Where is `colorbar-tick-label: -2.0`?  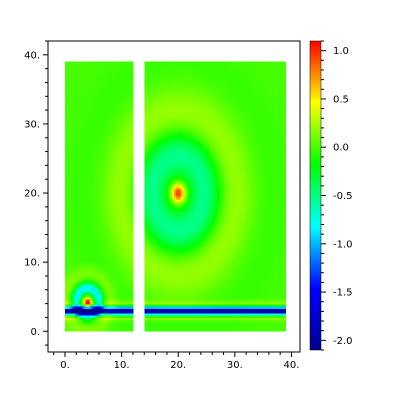
colorbar-tick-label: -2.0 is located at coordinates (343, 341).